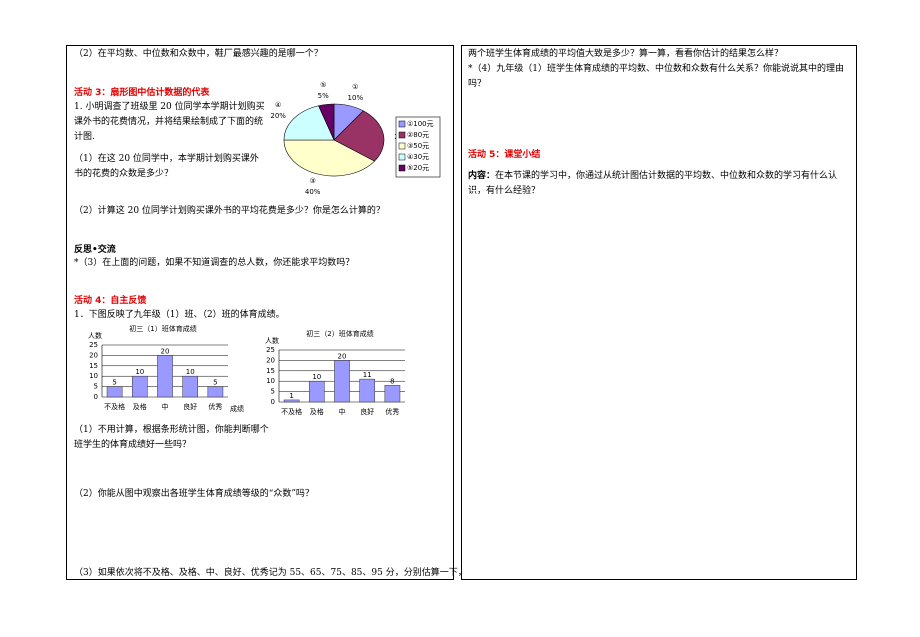 The height and width of the screenshot is (637, 920). I want to click on section-title: 反思•交流, so click(95, 250).